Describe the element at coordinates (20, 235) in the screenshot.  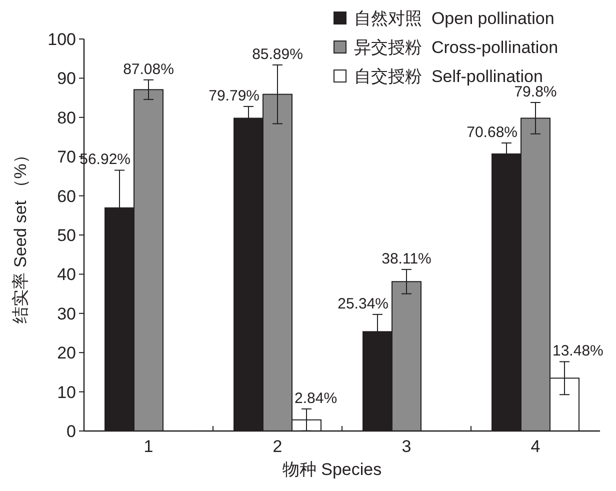
I see `y-axis-title: 结实率 Seed set （%）` at that location.